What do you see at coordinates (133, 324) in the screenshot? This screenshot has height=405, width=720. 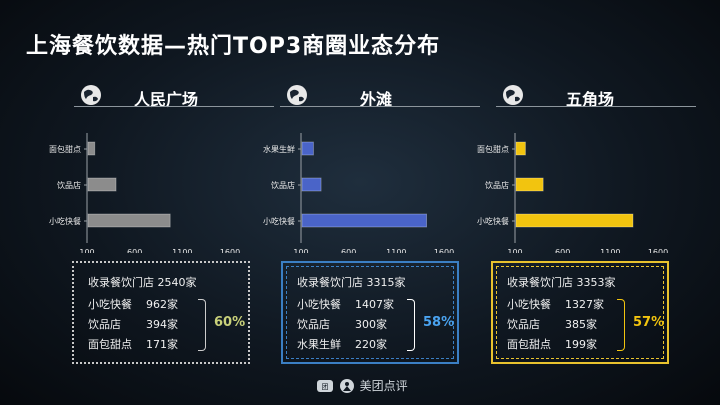 I see `item-row: 饮品店 394家` at bounding box center [133, 324].